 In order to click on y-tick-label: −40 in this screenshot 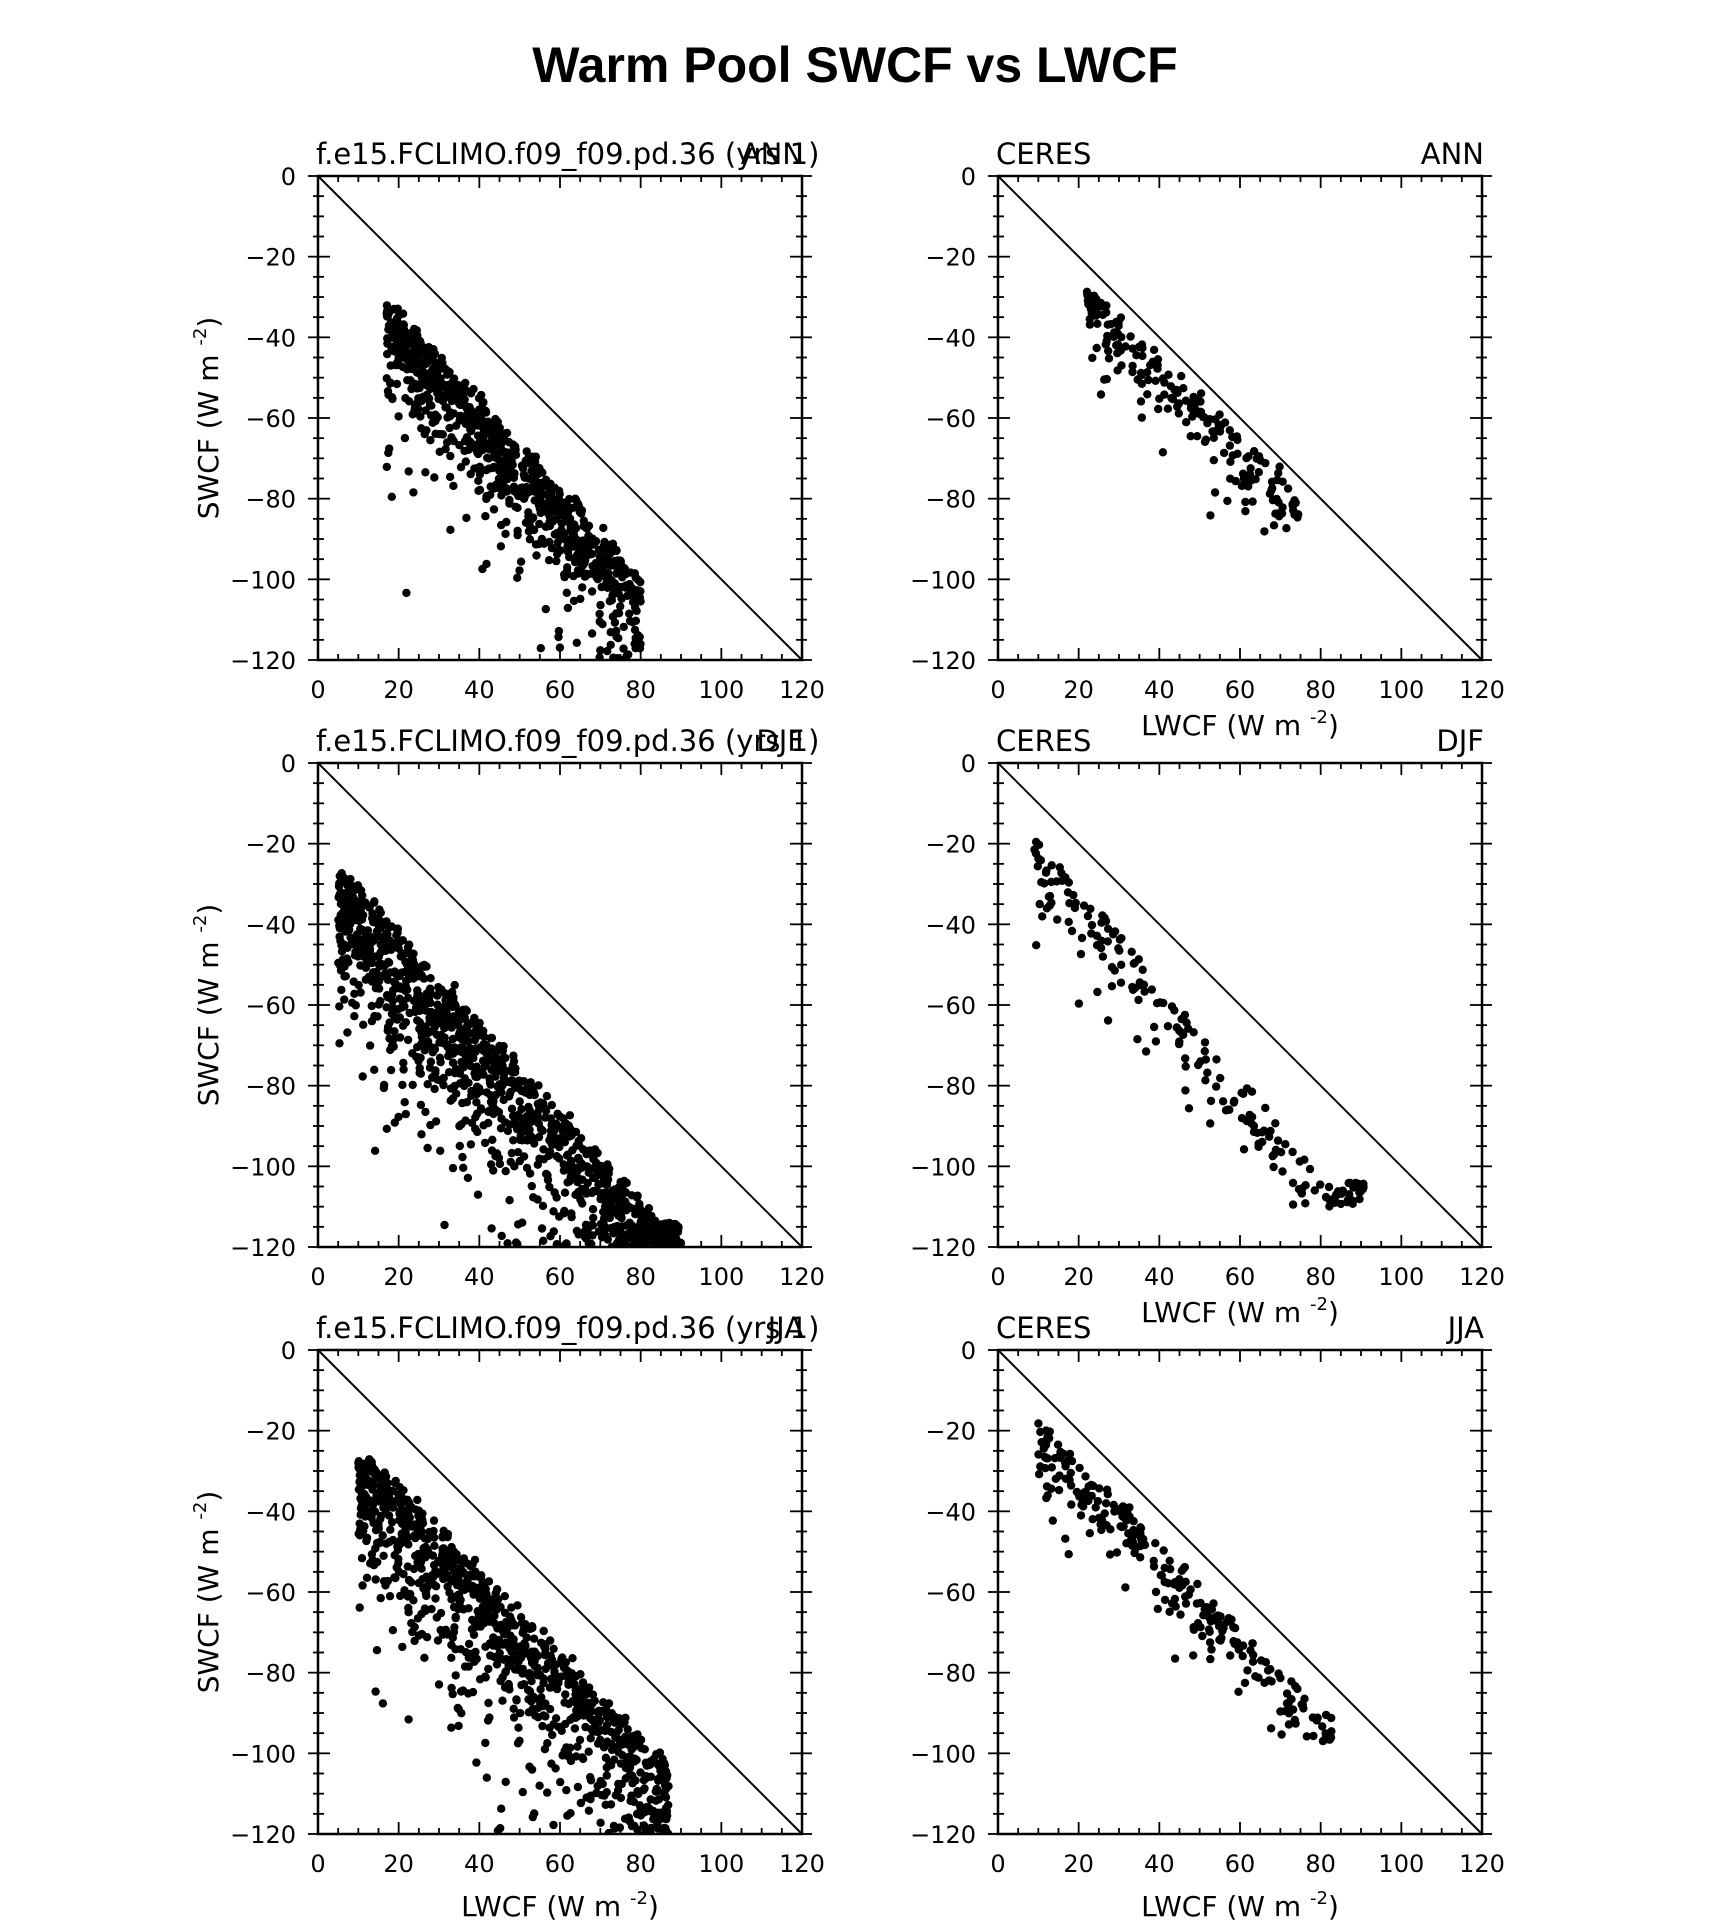, I will do `click(270, 338)`.